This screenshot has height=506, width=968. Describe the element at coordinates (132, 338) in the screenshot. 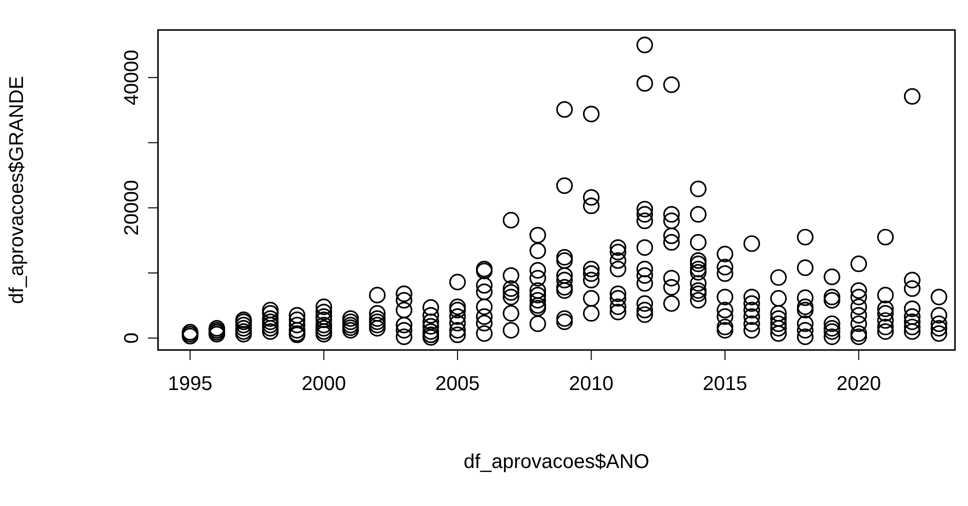

I see `y-tick-label: 0` at that location.